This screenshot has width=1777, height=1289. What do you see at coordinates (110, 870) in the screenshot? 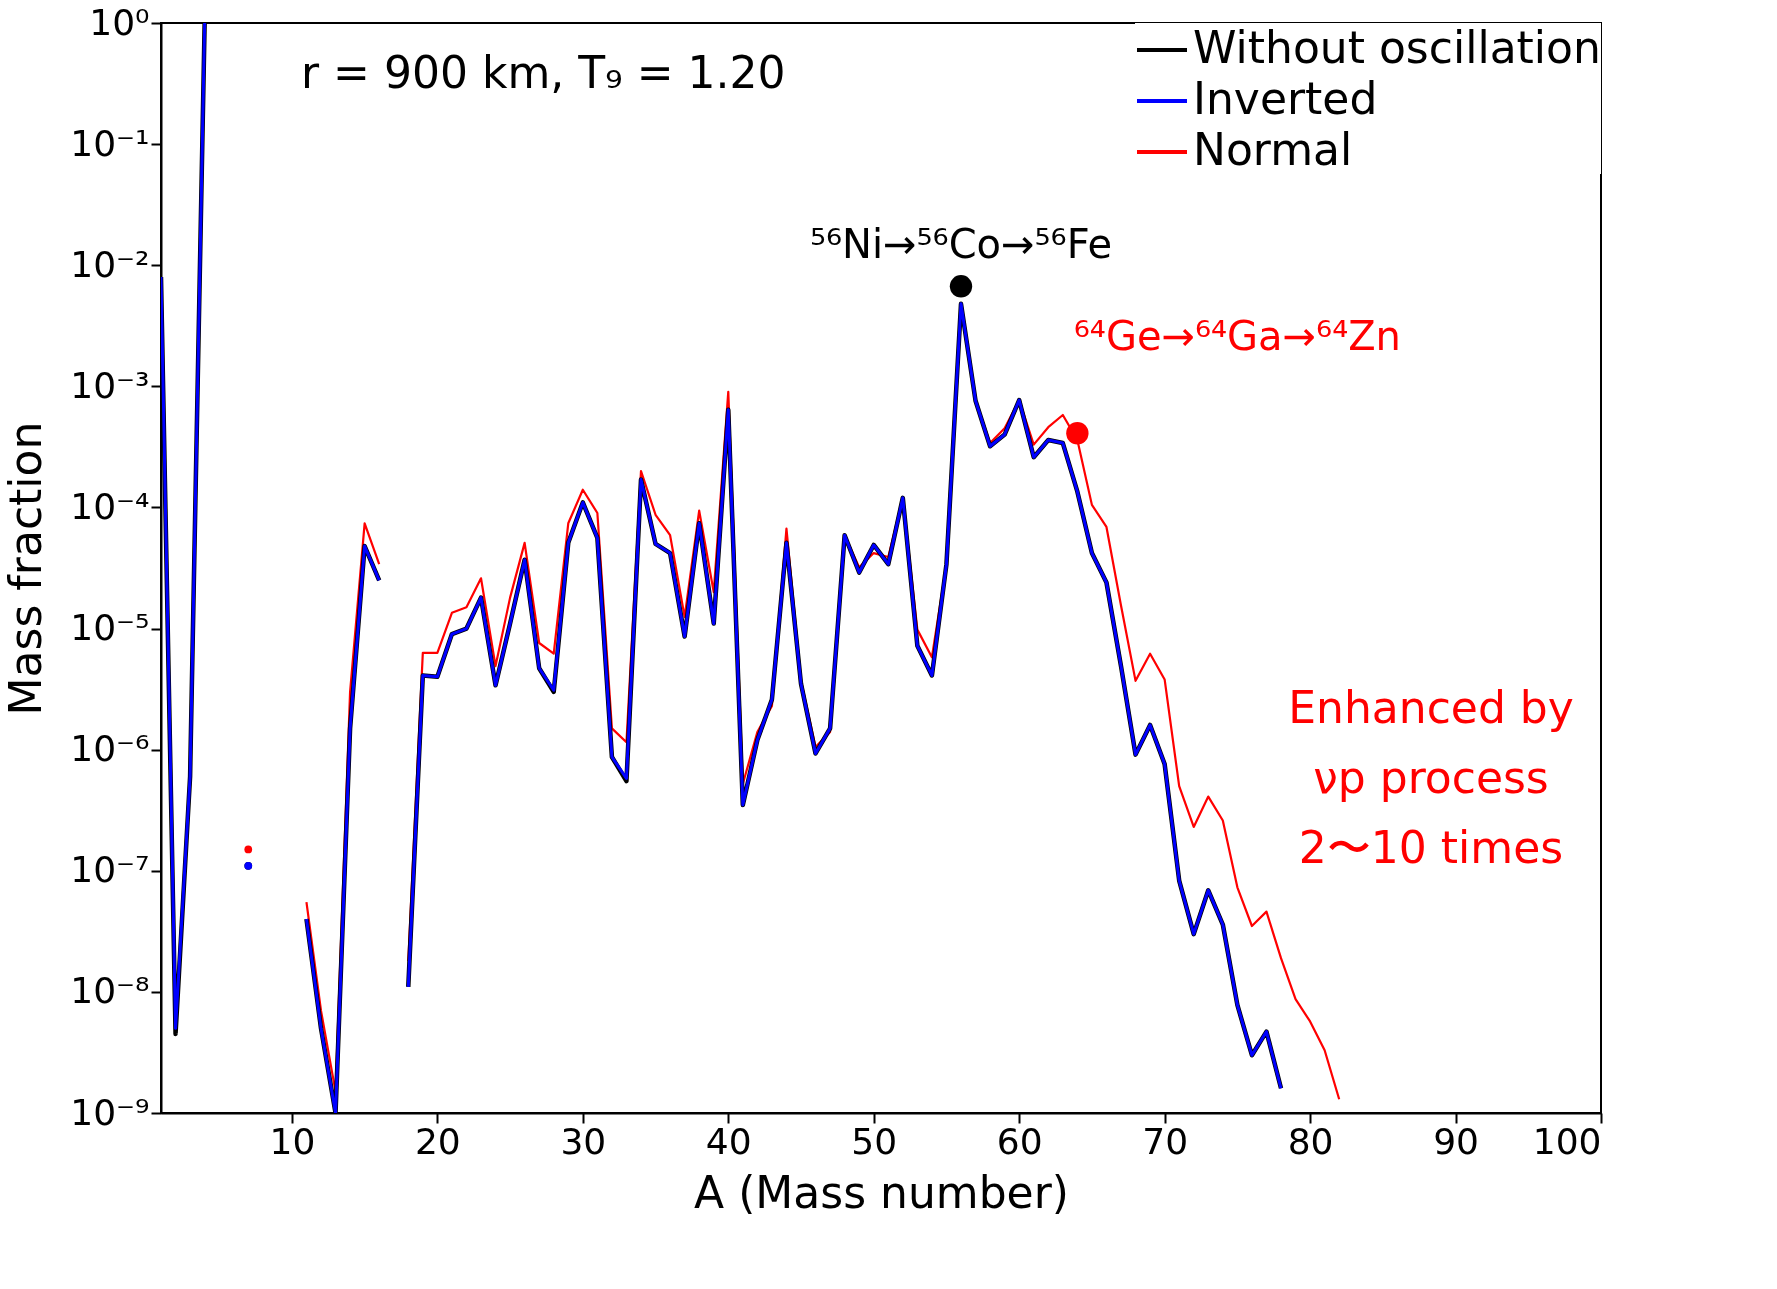
I see `y-tick-label: 10⁻⁷` at bounding box center [110, 870].